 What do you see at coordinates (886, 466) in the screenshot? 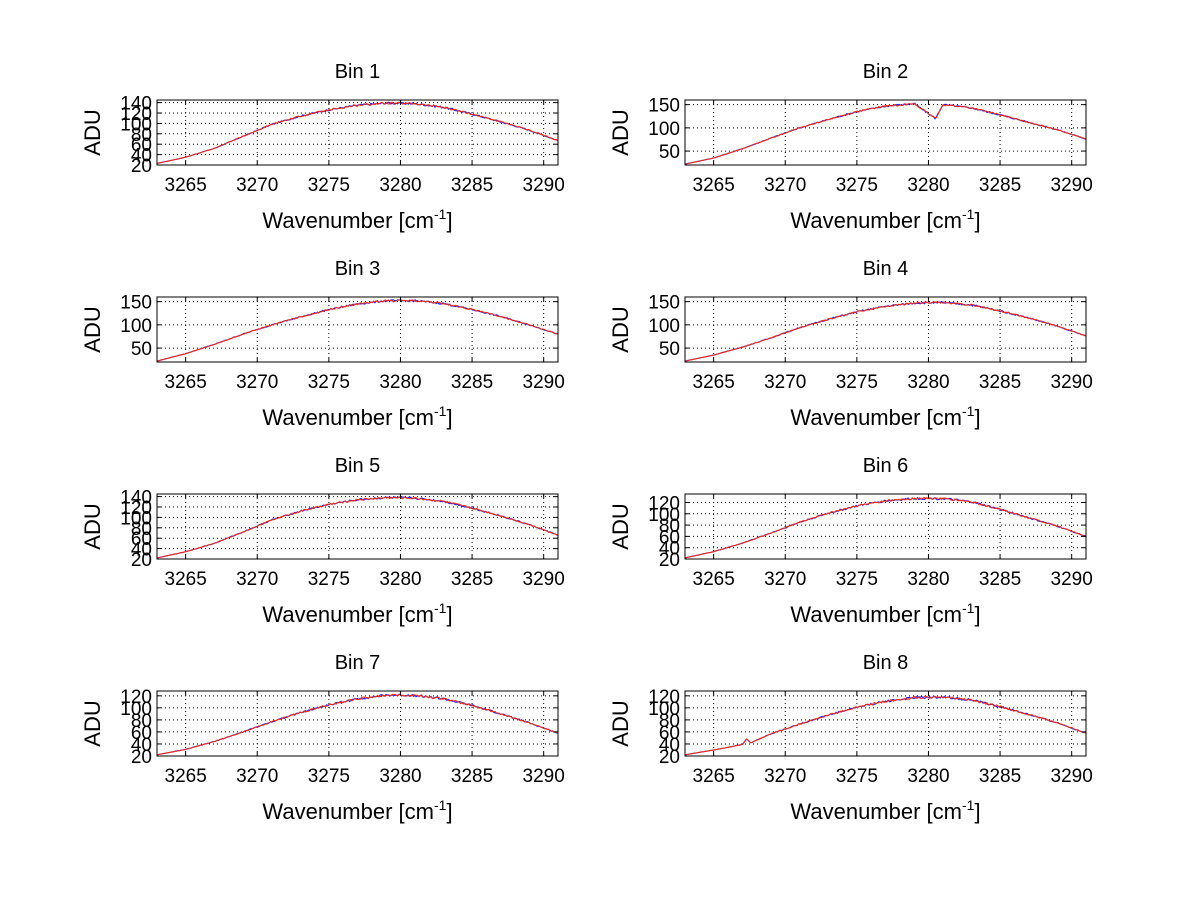
I see `chart-title: Bin 6` at bounding box center [886, 466].